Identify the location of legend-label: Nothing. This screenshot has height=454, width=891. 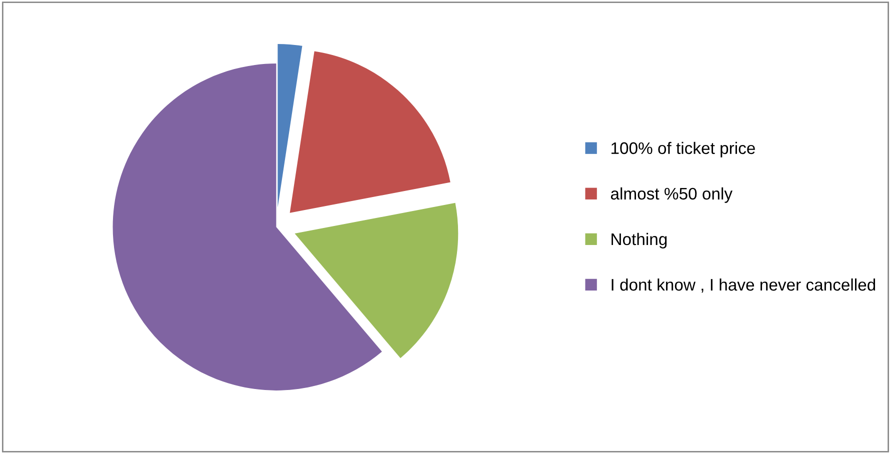
(639, 240).